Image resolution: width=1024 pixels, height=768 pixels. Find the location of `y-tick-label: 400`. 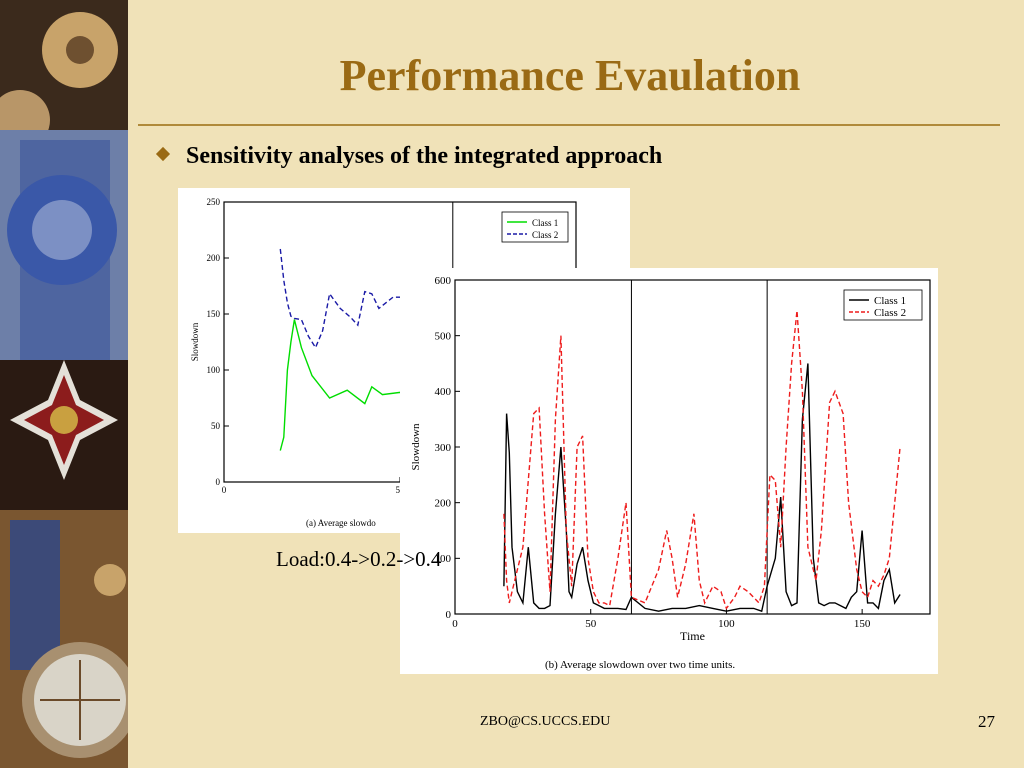

y-tick-label: 400 is located at coordinates (443, 392).